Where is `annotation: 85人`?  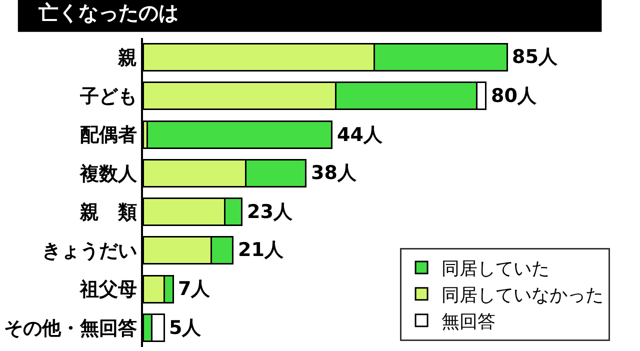
annotation: 85人 is located at coordinates (535, 57).